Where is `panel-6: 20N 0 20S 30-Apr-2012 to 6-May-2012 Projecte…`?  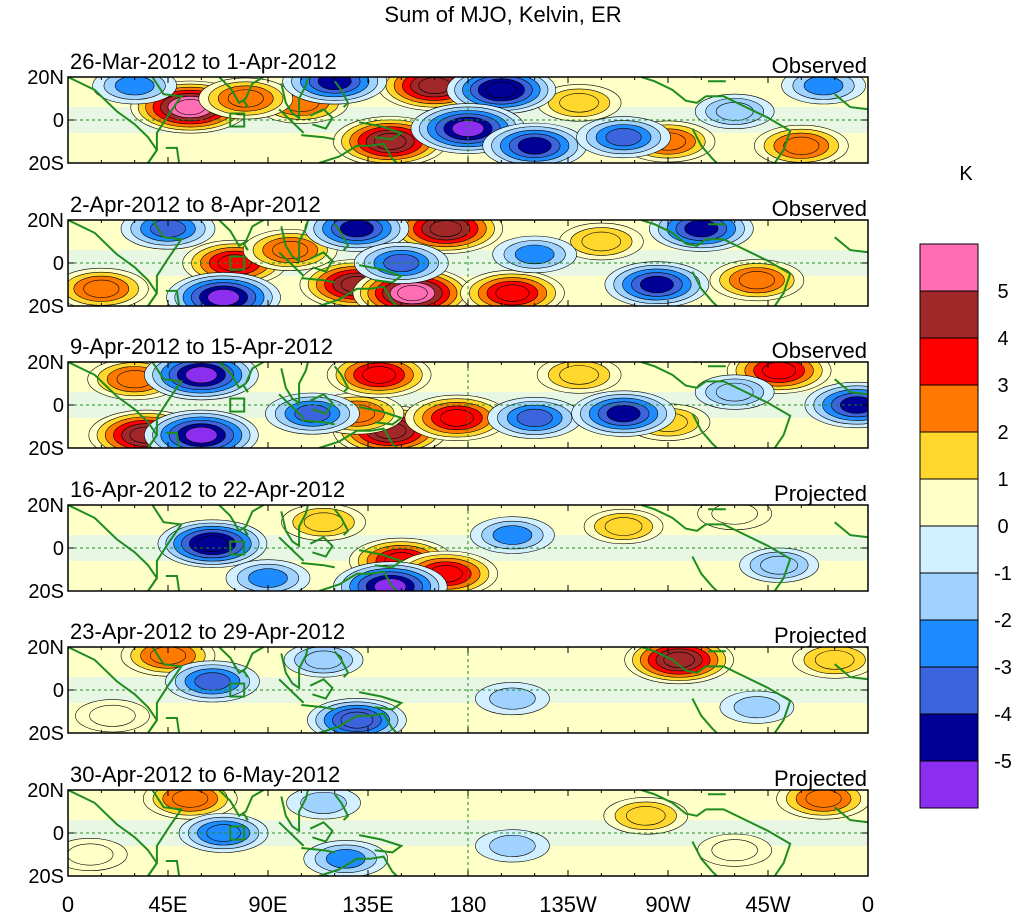 panel-6: 20N 0 20S 30-Apr-2012 to 6-May-2012 Projecte… is located at coordinates (448, 825).